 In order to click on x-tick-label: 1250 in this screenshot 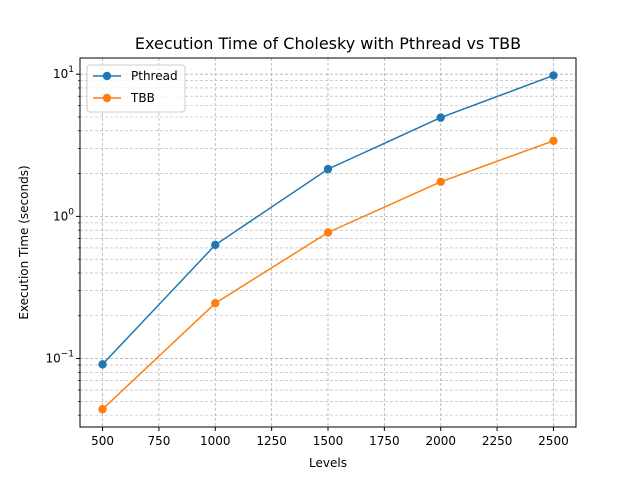, I will do `click(271, 441)`.